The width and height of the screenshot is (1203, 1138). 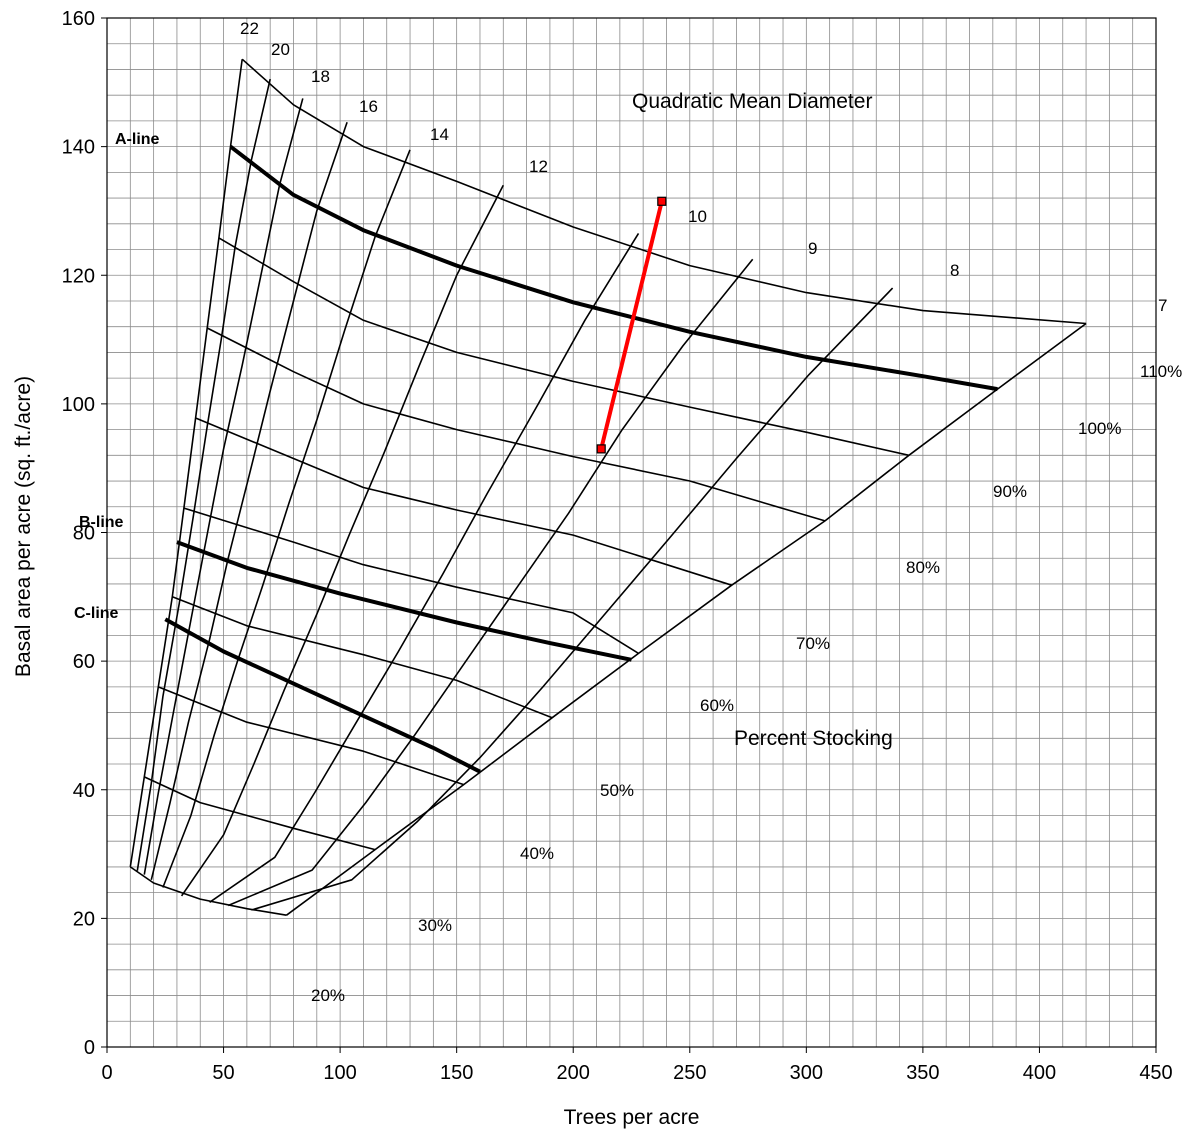 What do you see at coordinates (137, 139) in the screenshot?
I see `a-line-label: A-line` at bounding box center [137, 139].